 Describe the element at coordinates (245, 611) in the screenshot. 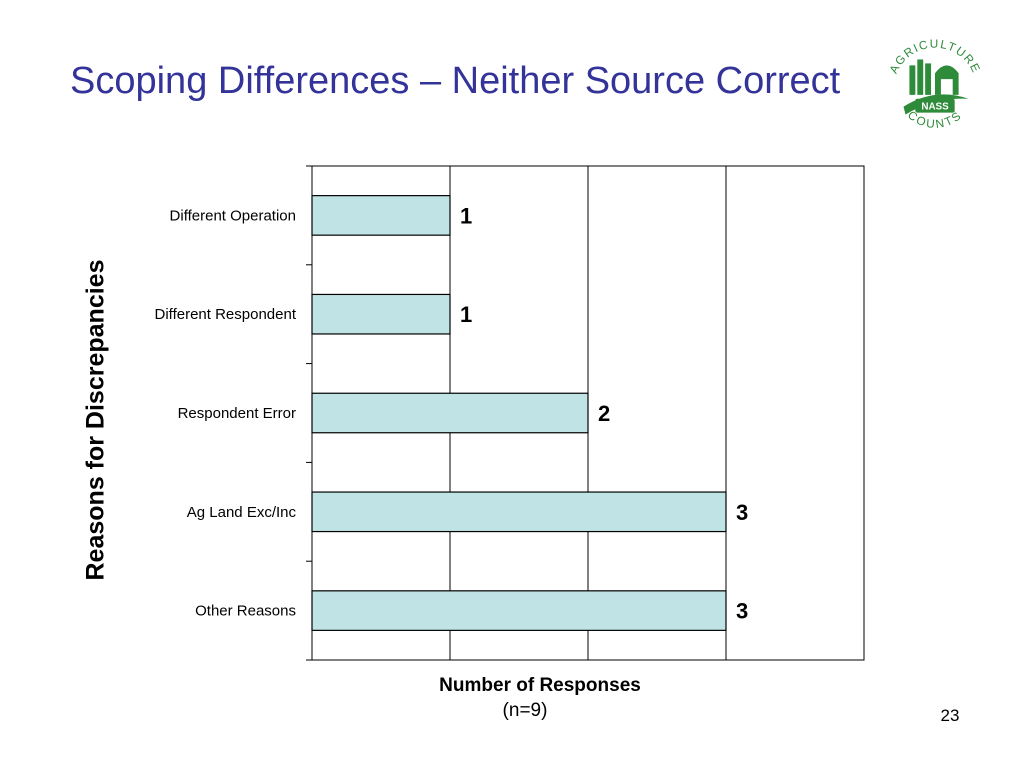

I see `category-label: Other Reasons` at that location.